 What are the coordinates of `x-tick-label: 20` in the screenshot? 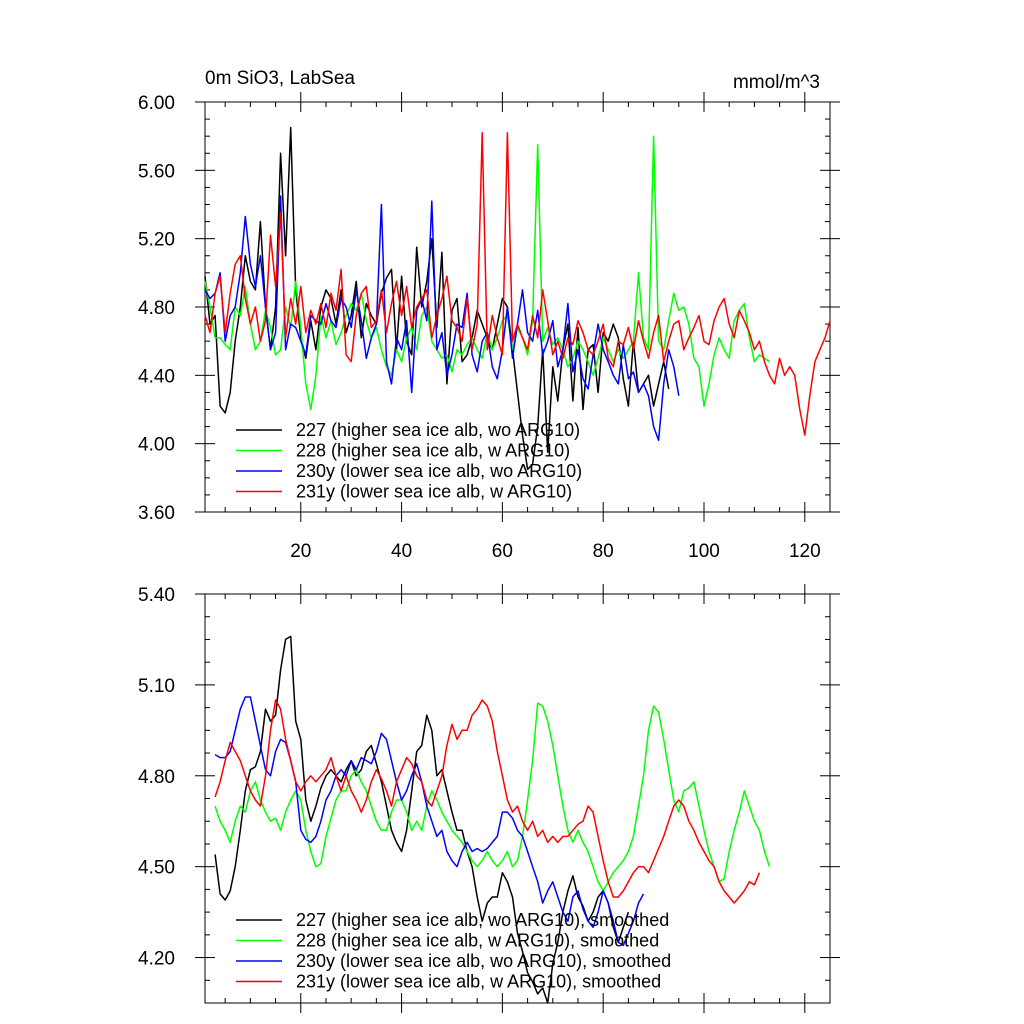 It's located at (300, 551).